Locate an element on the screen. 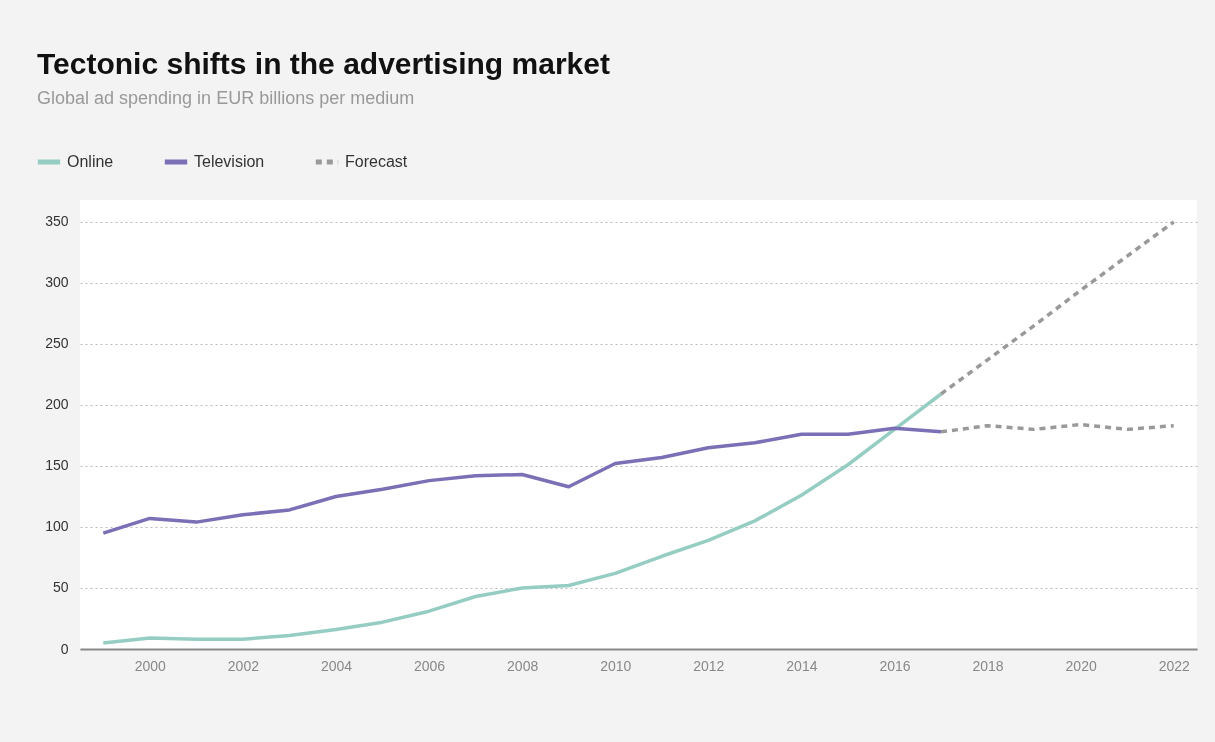  x-tick-label: 2018 is located at coordinates (988, 665).